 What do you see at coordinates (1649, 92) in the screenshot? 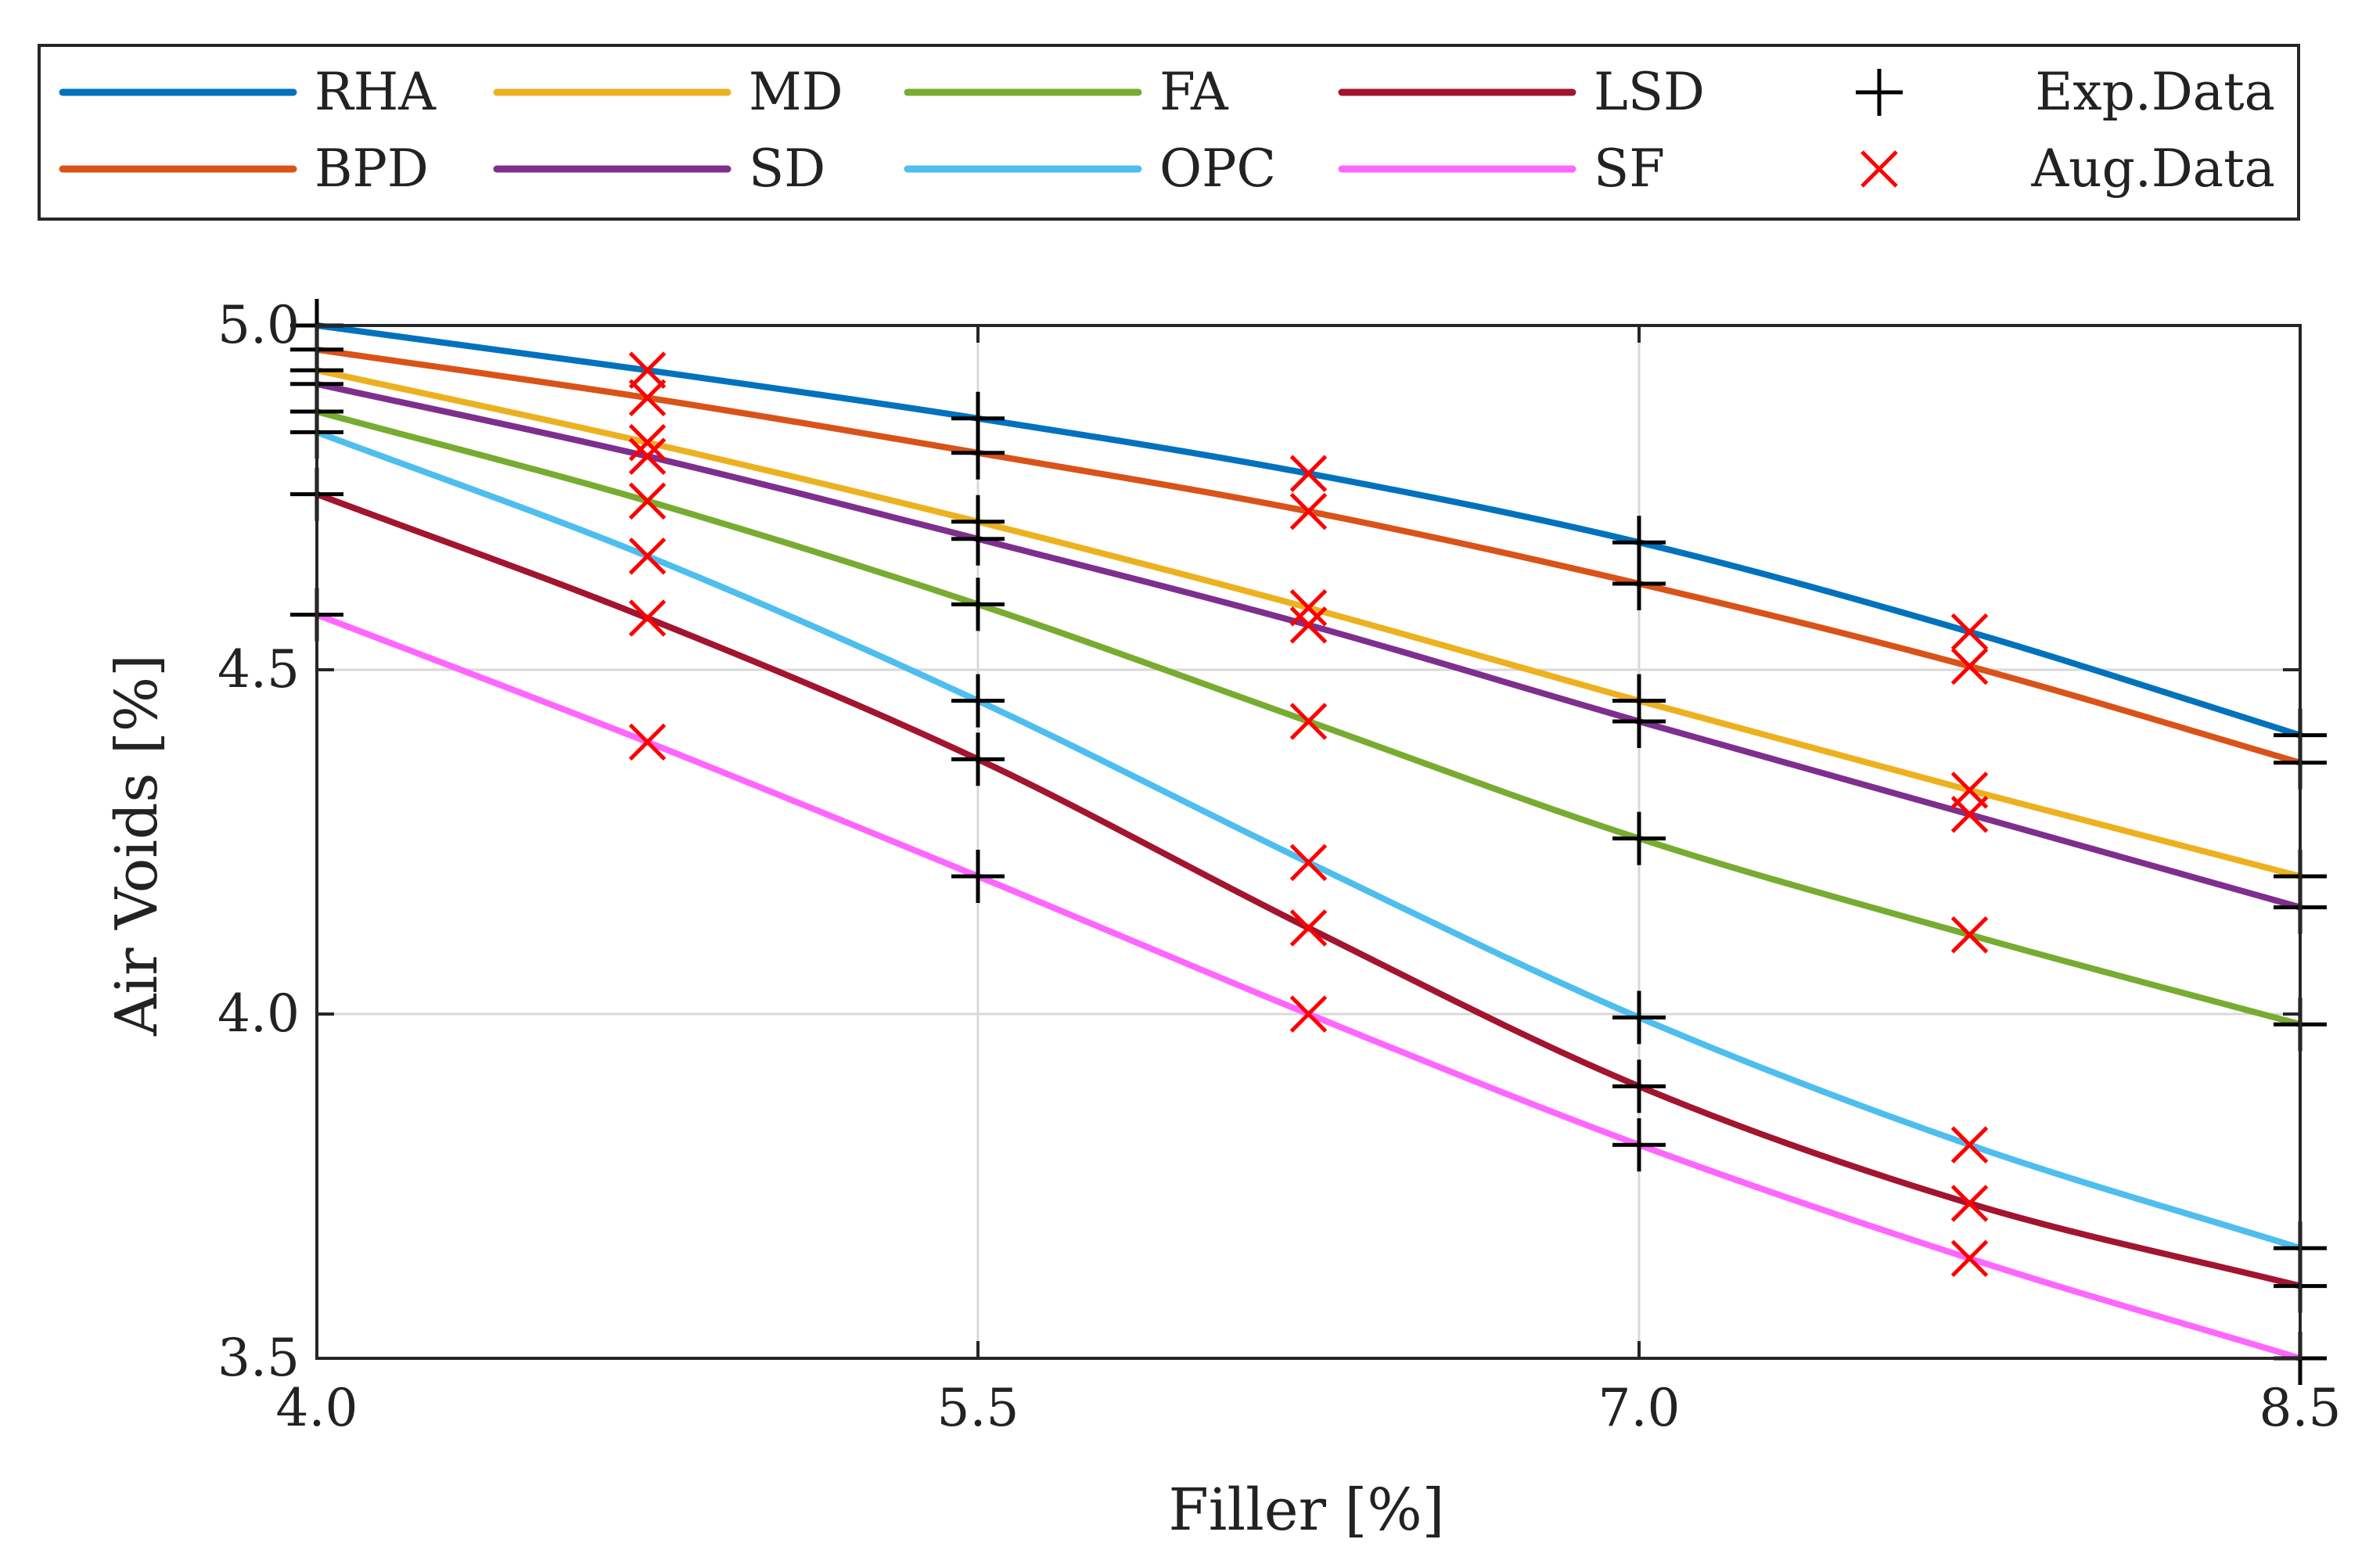
I see `legend-label-lsd: LSD` at bounding box center [1649, 92].